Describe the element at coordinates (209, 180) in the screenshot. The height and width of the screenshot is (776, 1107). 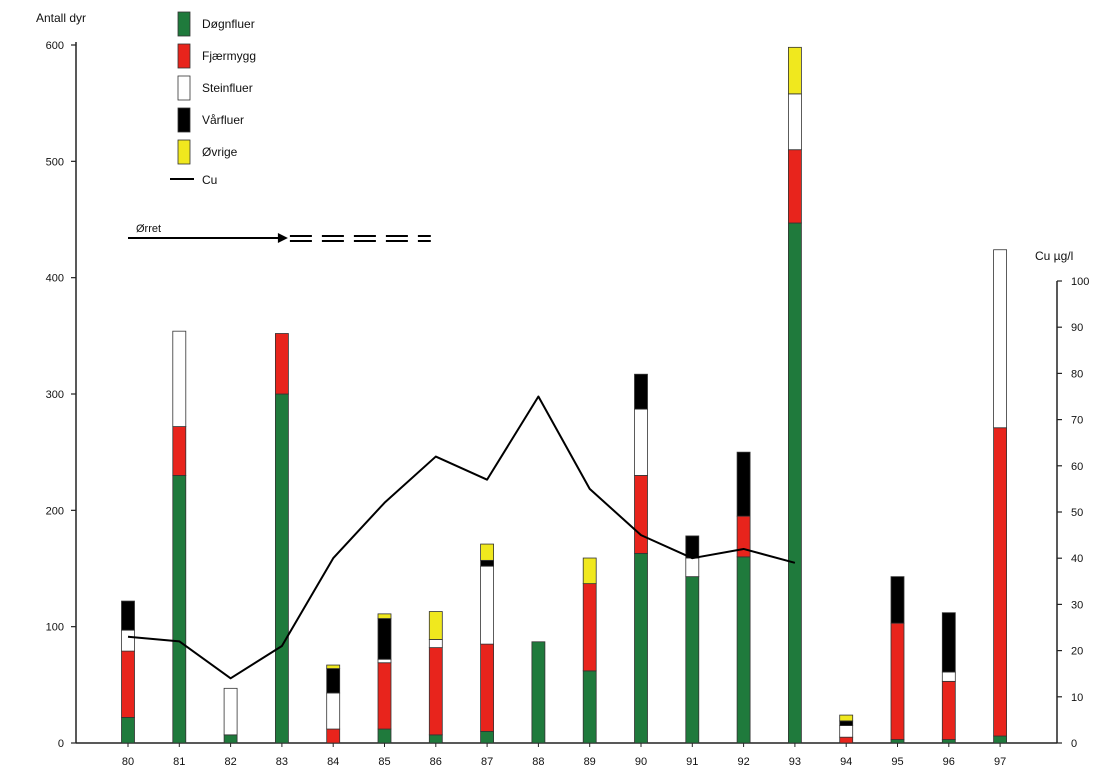
I see `legend-label: Cu` at that location.